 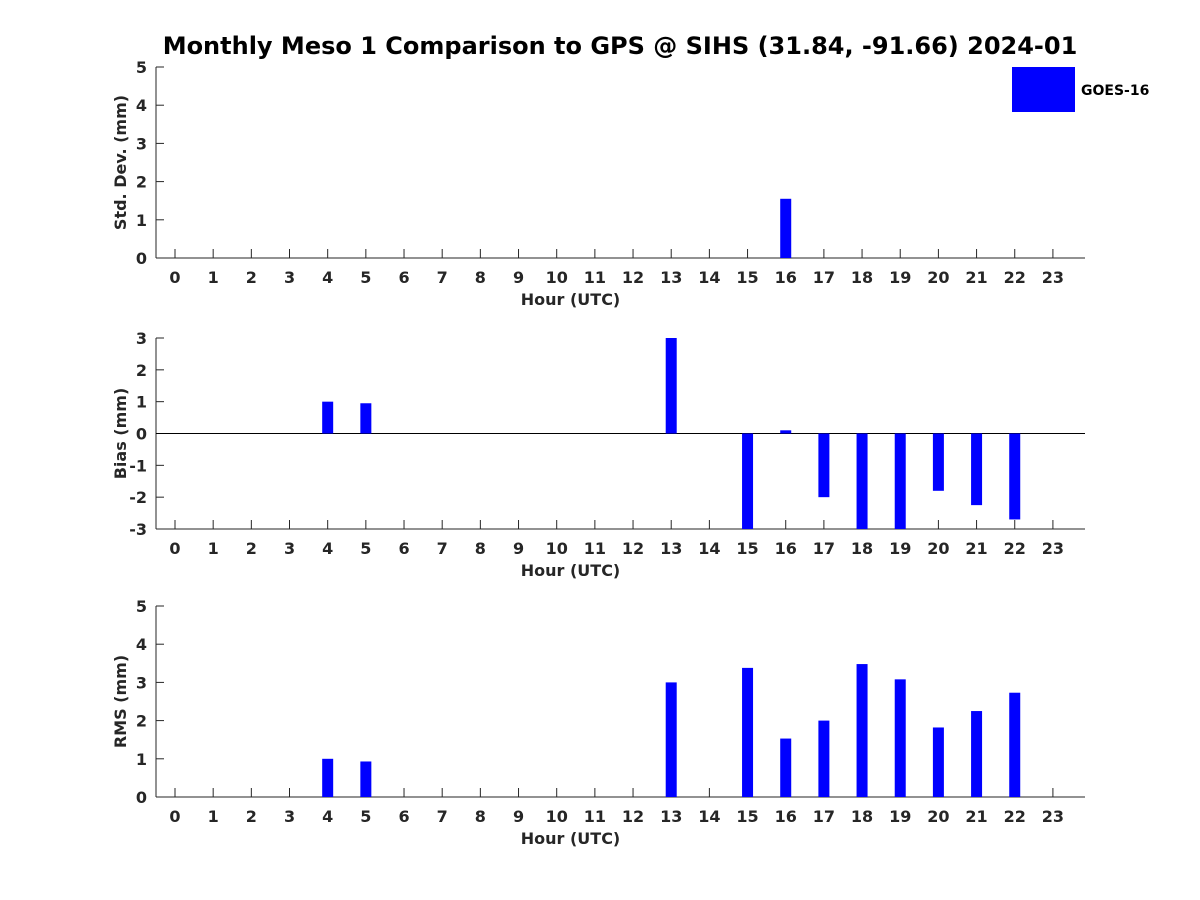 What do you see at coordinates (120, 162) in the screenshot?
I see `y-axis-label: Std. Dev. (mm)` at bounding box center [120, 162].